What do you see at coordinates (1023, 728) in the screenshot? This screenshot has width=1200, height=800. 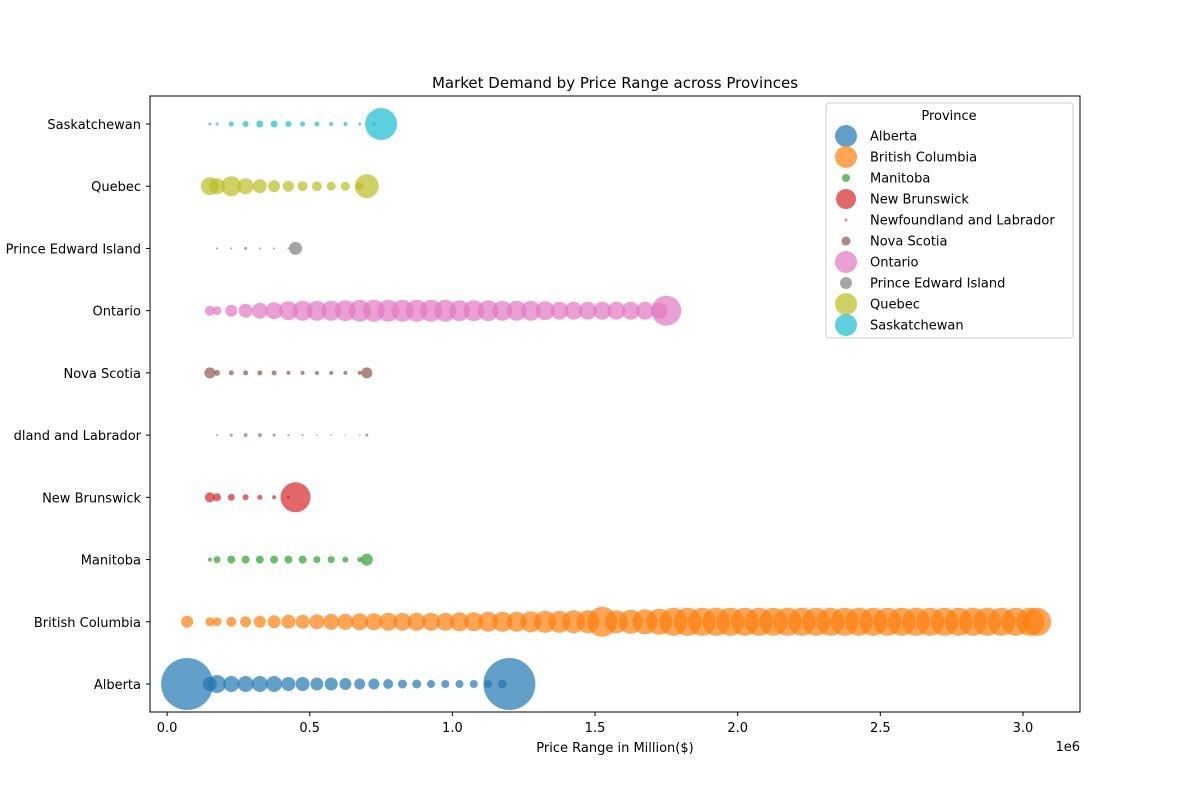 I see `x-tick-label: 3.0` at bounding box center [1023, 728].